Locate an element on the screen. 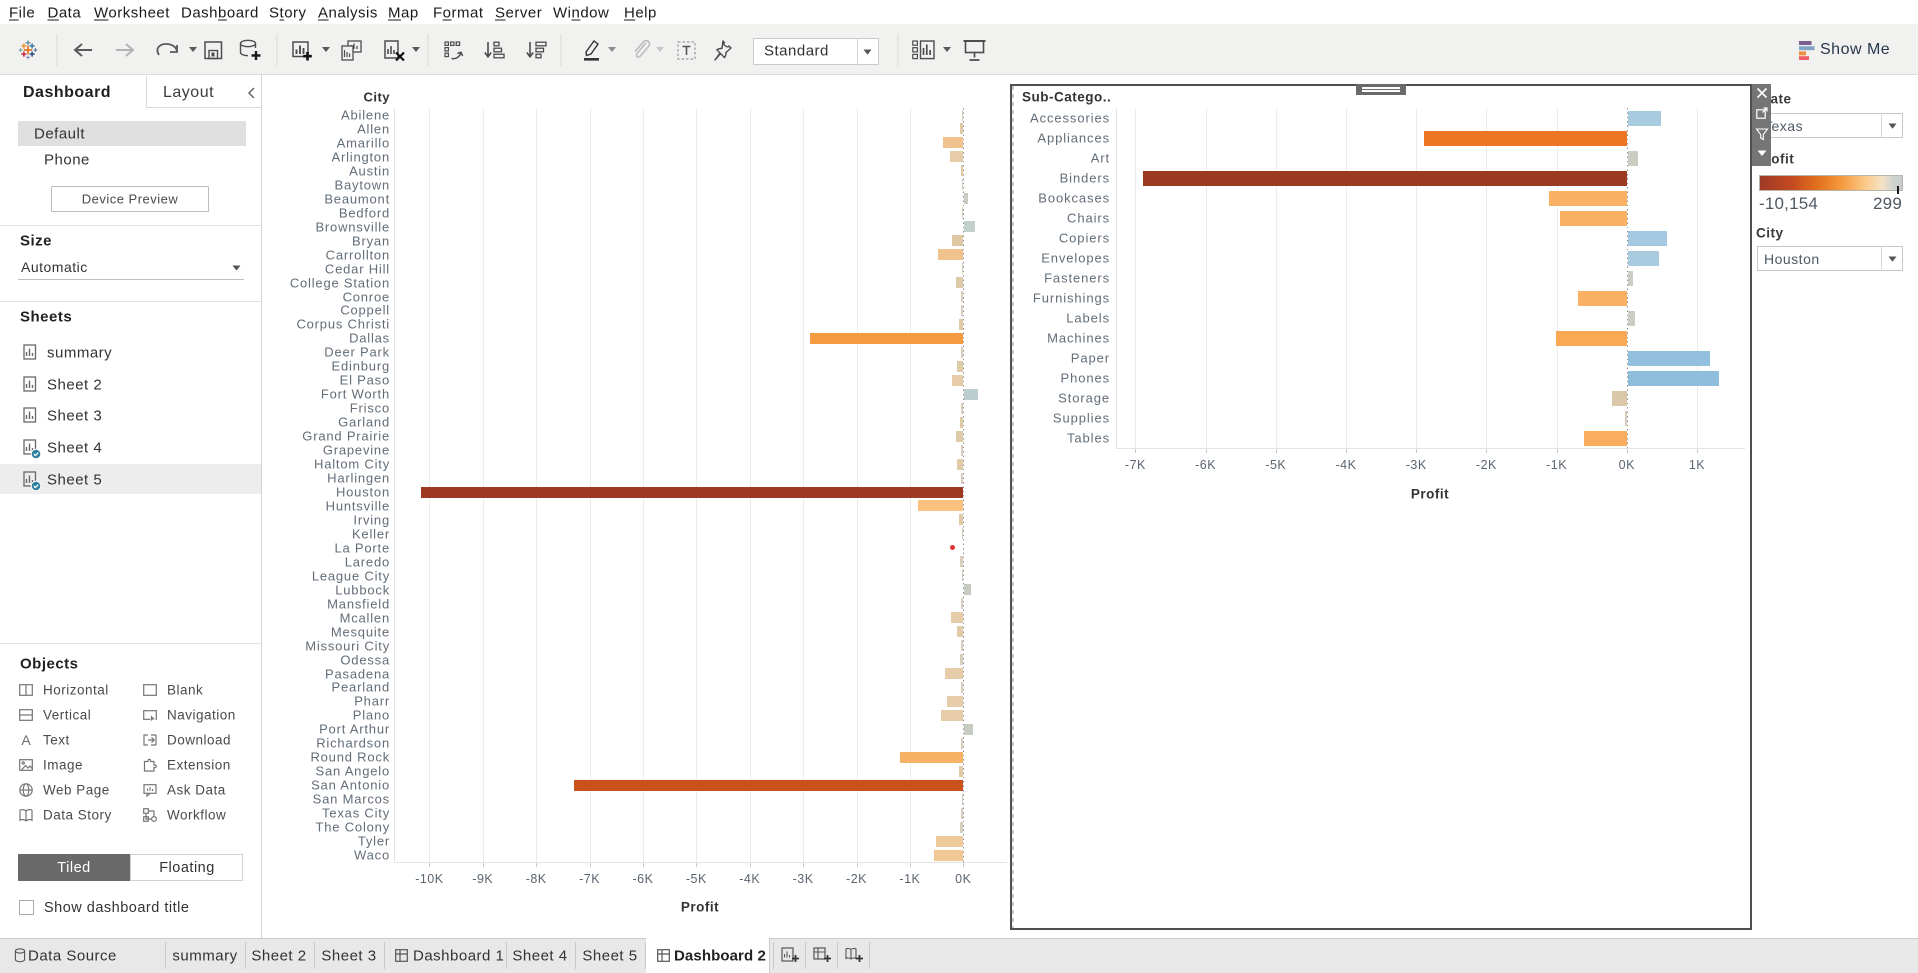 The width and height of the screenshot is (1918, 973). svg-text: A is located at coordinates (26, 740).